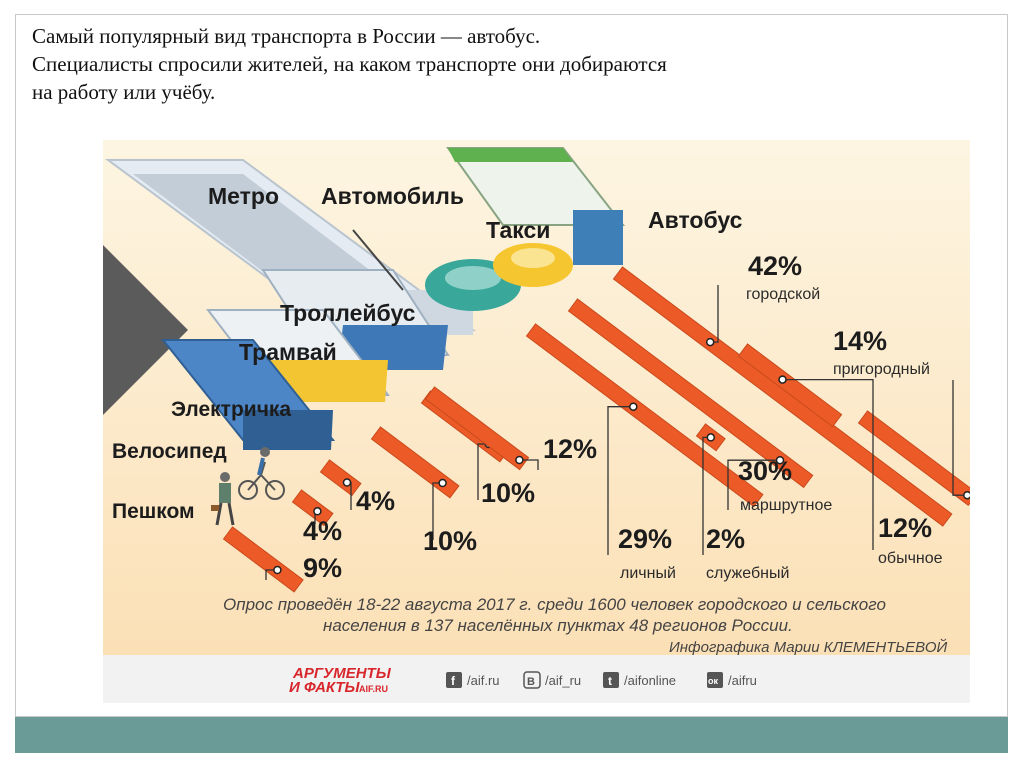 This screenshot has height=767, width=1024. What do you see at coordinates (450, 541) in the screenshot?
I see `bar-value-label-4: 10%` at bounding box center [450, 541].